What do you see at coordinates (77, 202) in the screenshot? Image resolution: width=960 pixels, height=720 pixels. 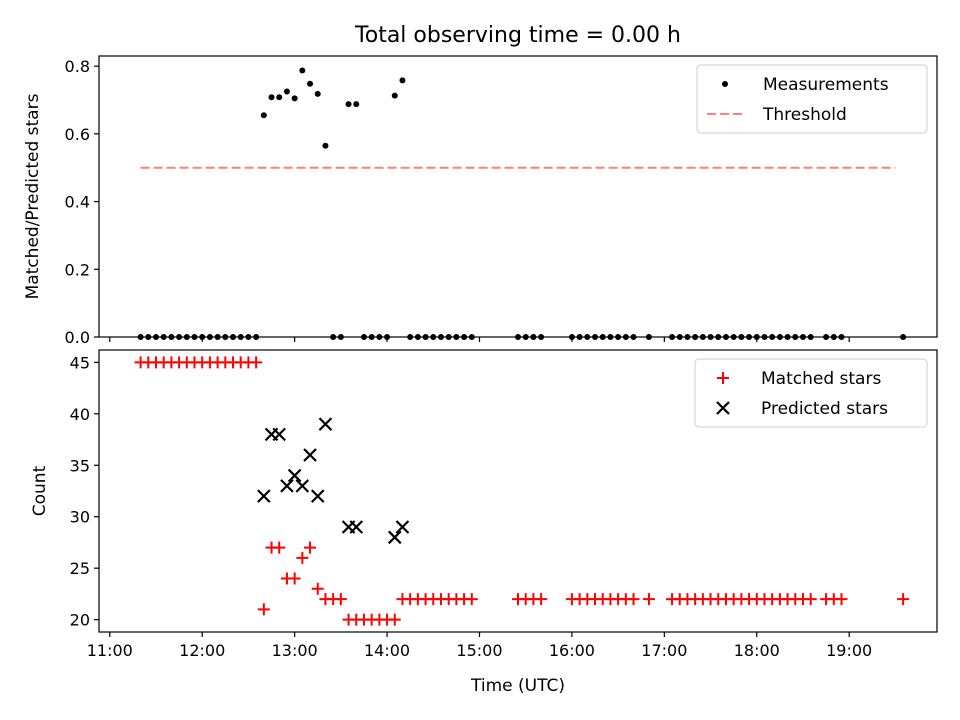 I see `y-tick-label: 0.4` at bounding box center [77, 202].